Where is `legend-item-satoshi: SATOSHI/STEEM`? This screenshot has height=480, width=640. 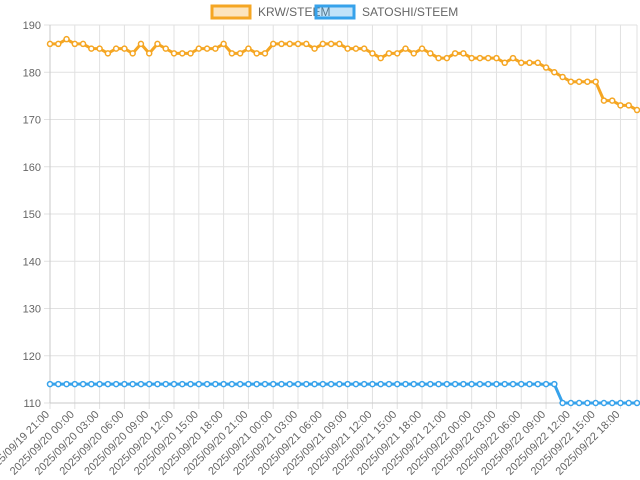
legend-item-satoshi: SATOSHI/STEEM is located at coordinates (386, 12).